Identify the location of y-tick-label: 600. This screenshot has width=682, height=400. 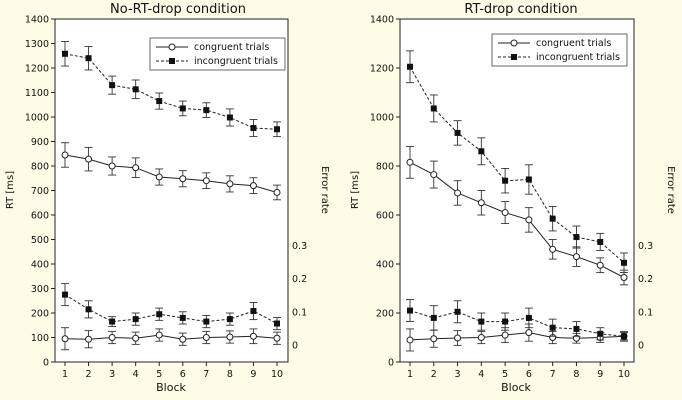
(385, 216).